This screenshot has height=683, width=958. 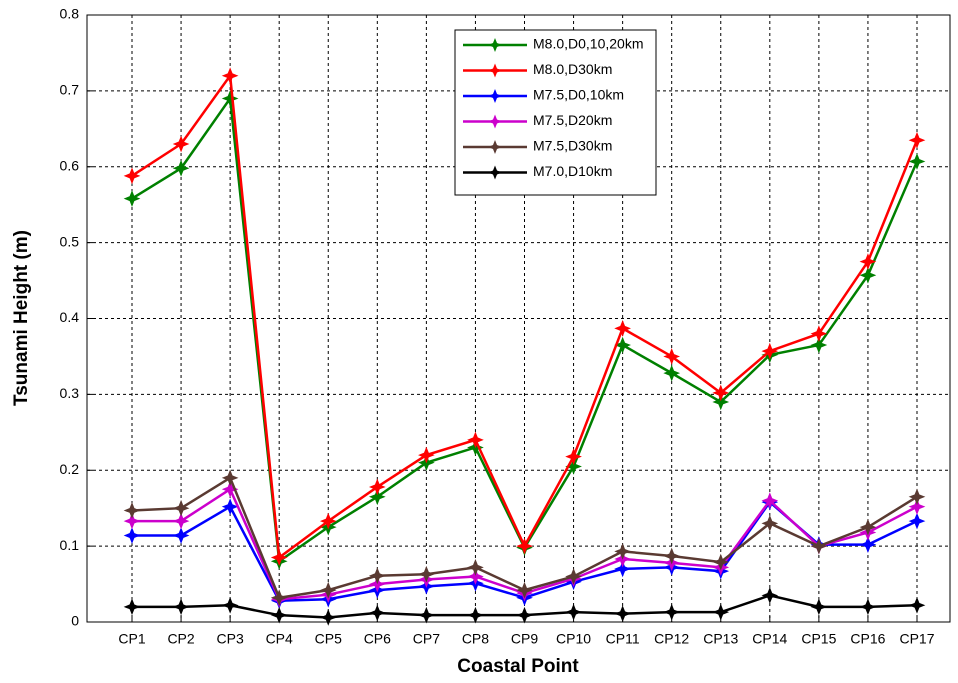 I want to click on y-axis-title: Tsunami Height (m), so click(x=21, y=318).